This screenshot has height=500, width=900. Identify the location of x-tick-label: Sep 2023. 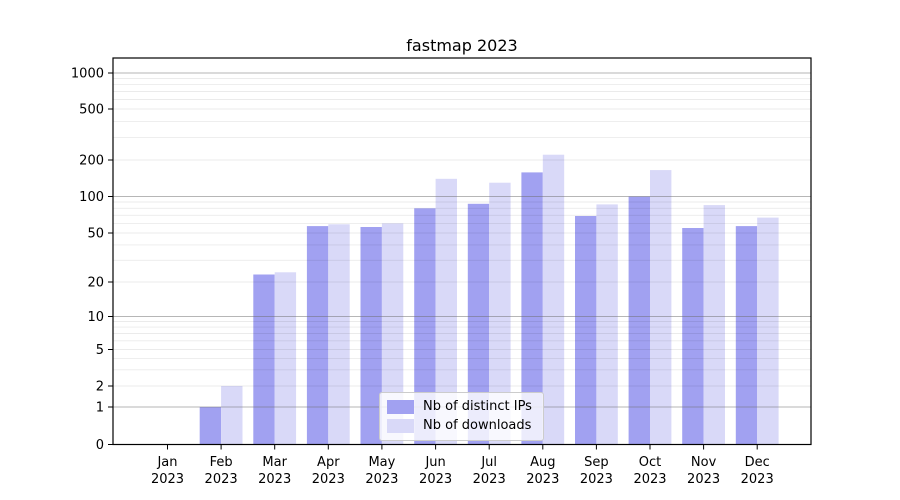
(596, 471).